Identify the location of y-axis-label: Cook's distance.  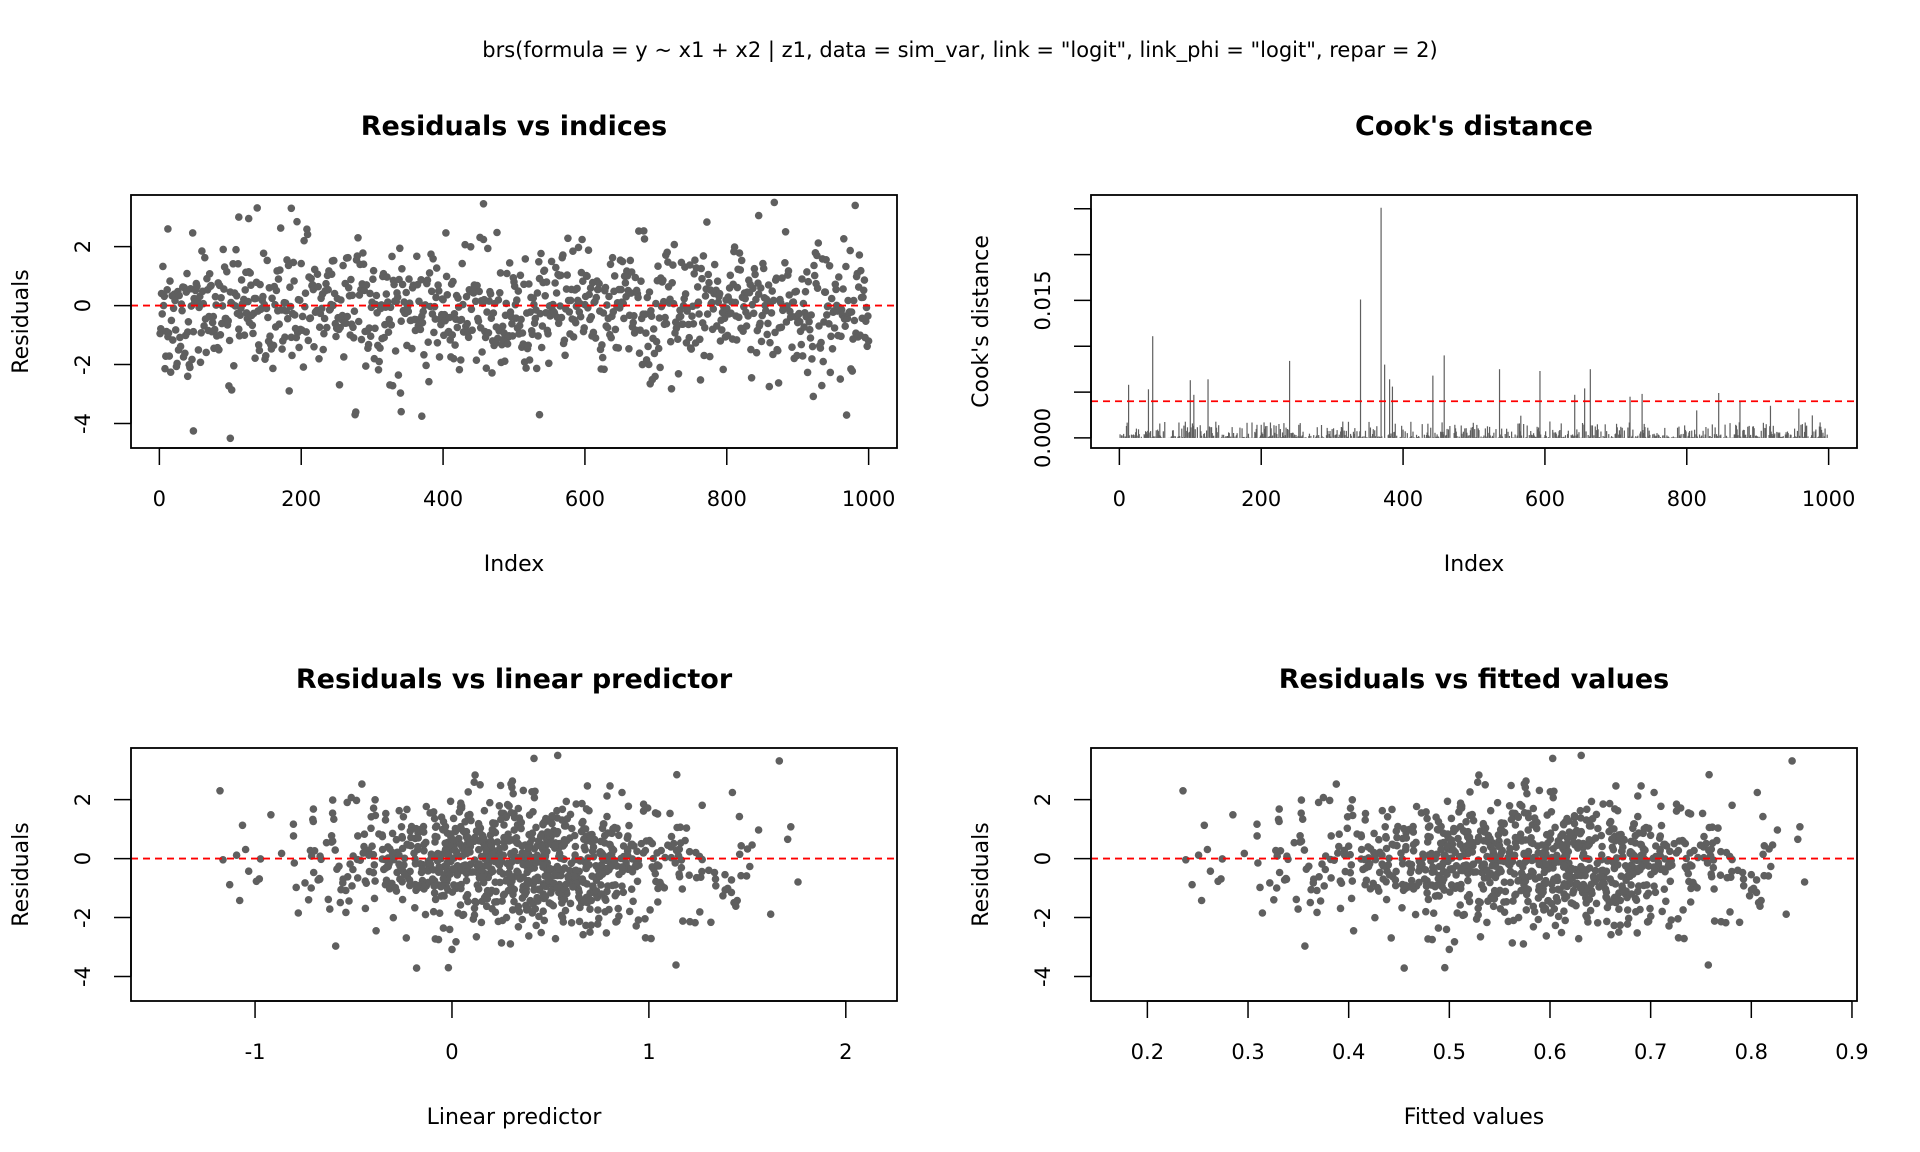
(981, 321).